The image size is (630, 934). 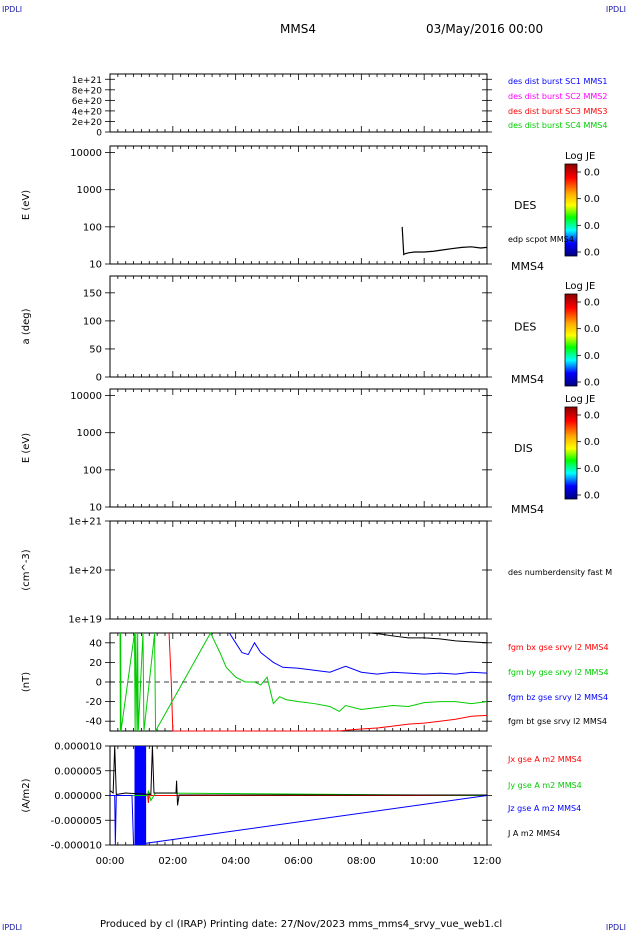 I want to click on p7-legend-entry: Jz gse A m2 MMS4, so click(x=544, y=808).